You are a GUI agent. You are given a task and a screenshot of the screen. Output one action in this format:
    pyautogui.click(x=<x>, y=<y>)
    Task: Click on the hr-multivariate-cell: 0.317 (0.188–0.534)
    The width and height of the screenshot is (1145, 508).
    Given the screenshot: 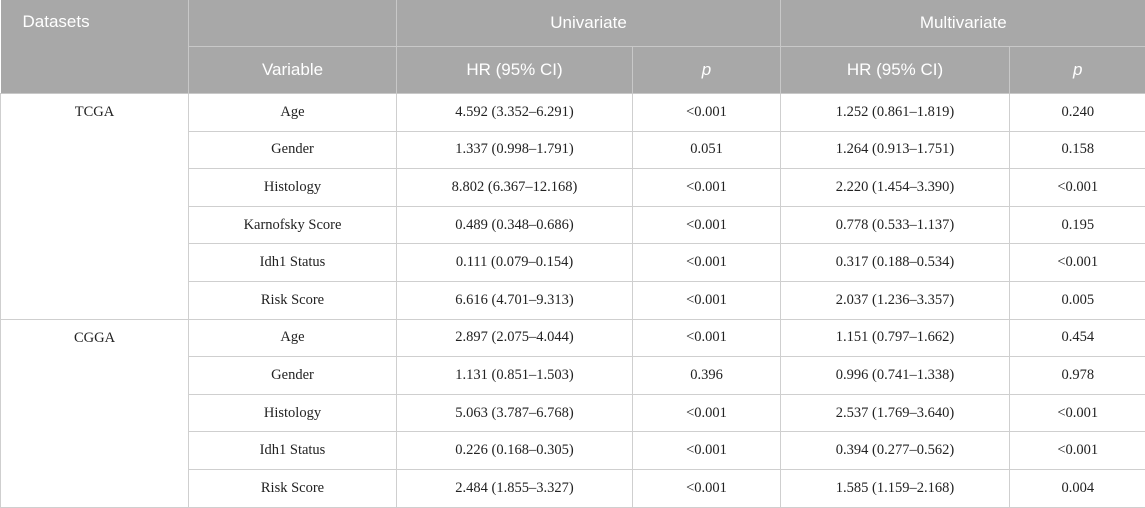 What is the action you would take?
    pyautogui.click(x=895, y=263)
    